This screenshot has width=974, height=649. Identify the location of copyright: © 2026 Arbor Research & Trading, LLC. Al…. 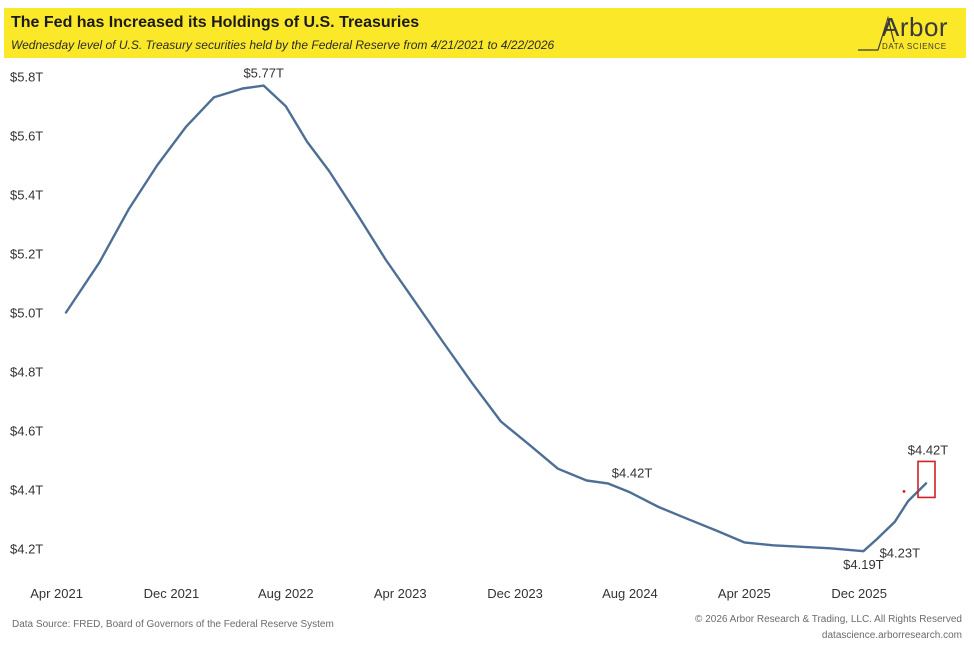
(828, 619).